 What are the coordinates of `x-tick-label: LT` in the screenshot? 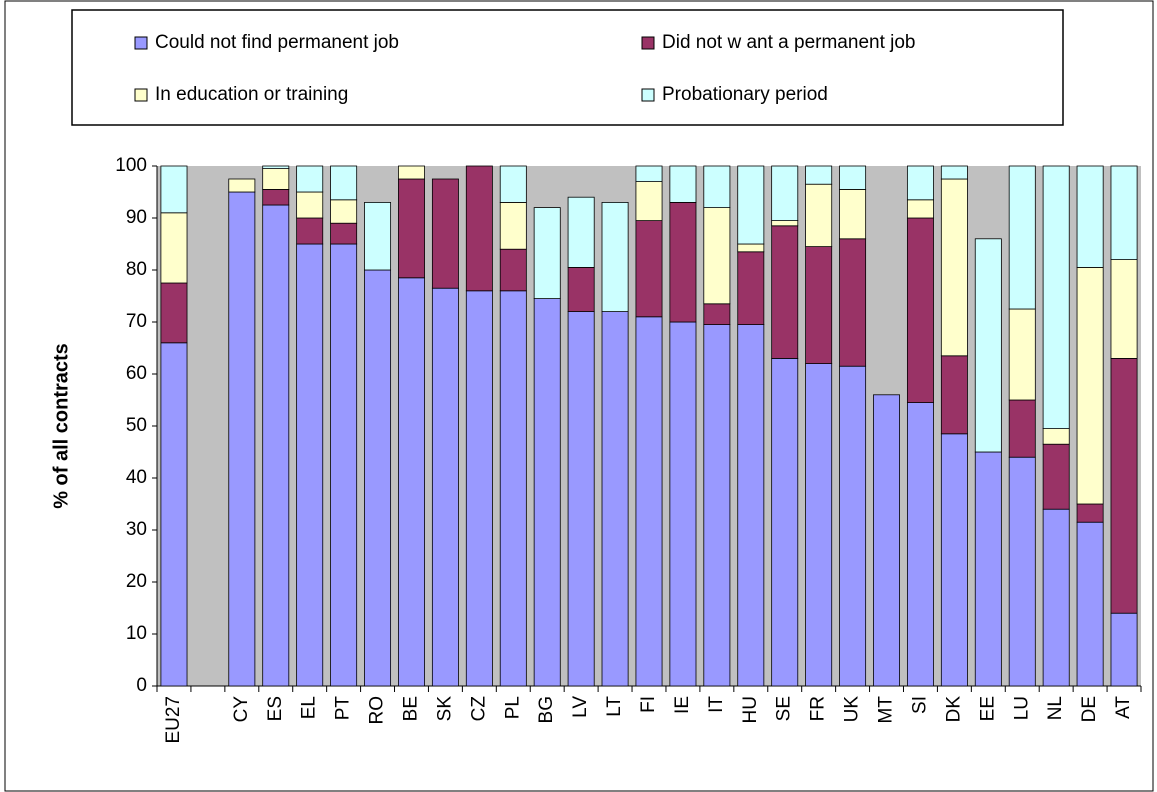 It's located at (614, 706).